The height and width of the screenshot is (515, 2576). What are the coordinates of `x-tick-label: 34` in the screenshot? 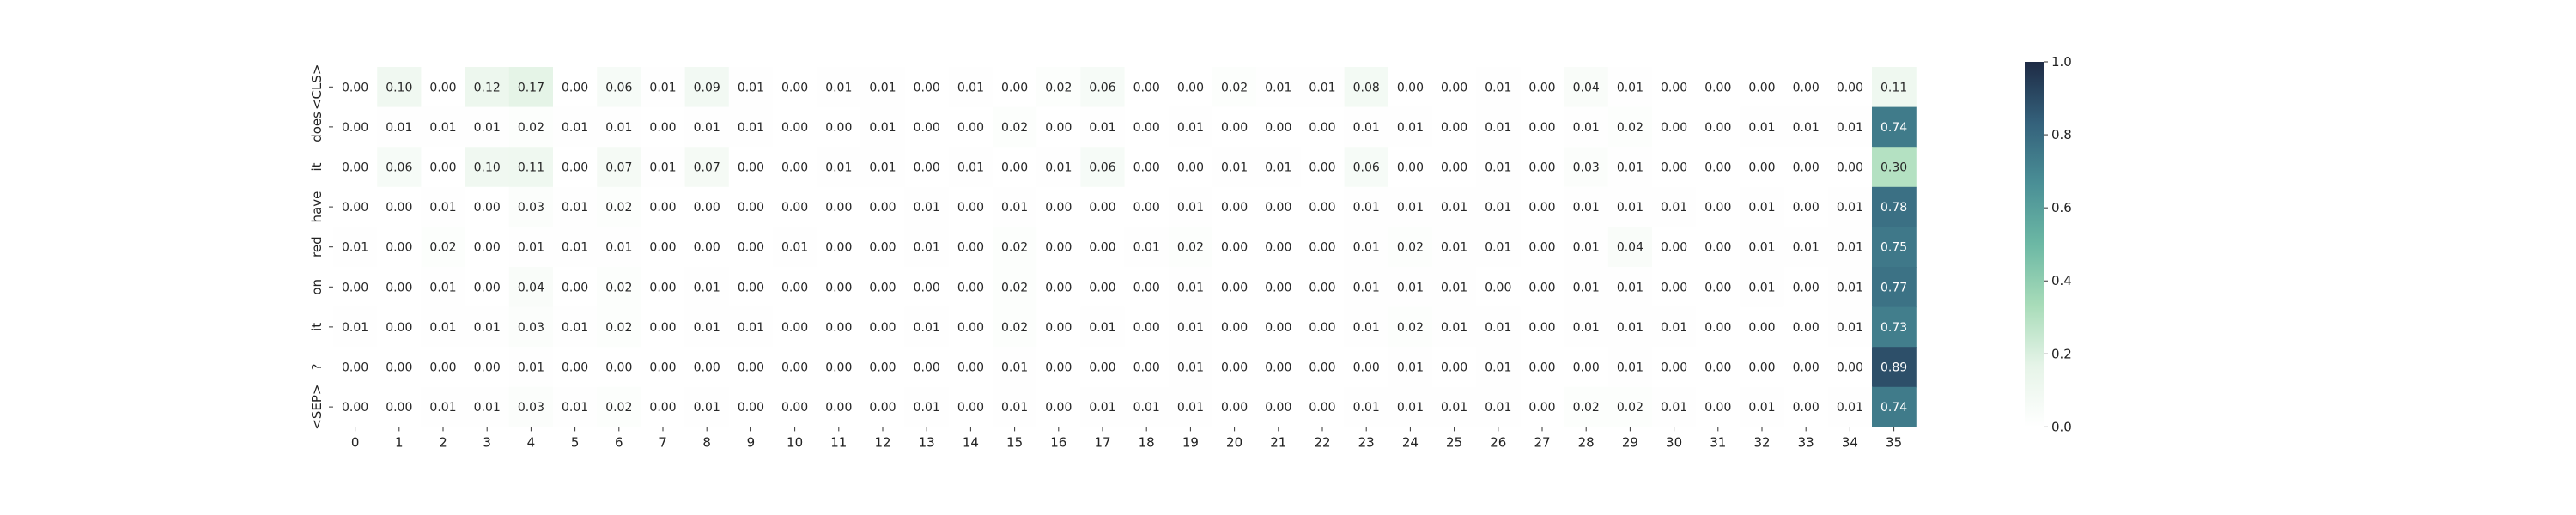 It's located at (1850, 442).